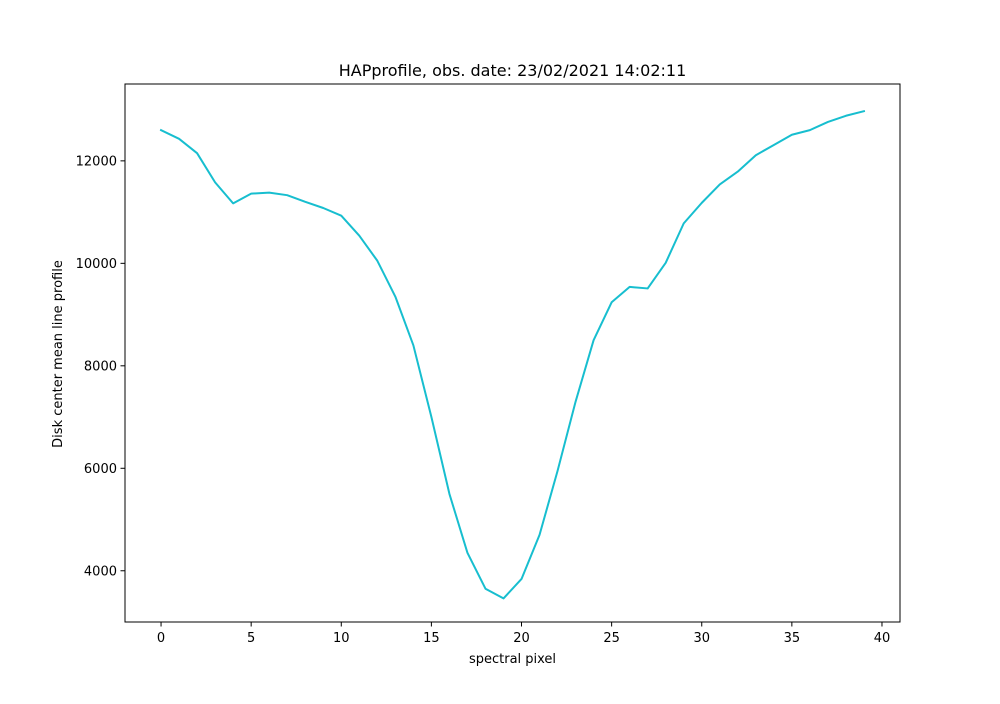 Image resolution: width=1000 pixels, height=704 pixels. I want to click on x-tick-label: 35, so click(792, 638).